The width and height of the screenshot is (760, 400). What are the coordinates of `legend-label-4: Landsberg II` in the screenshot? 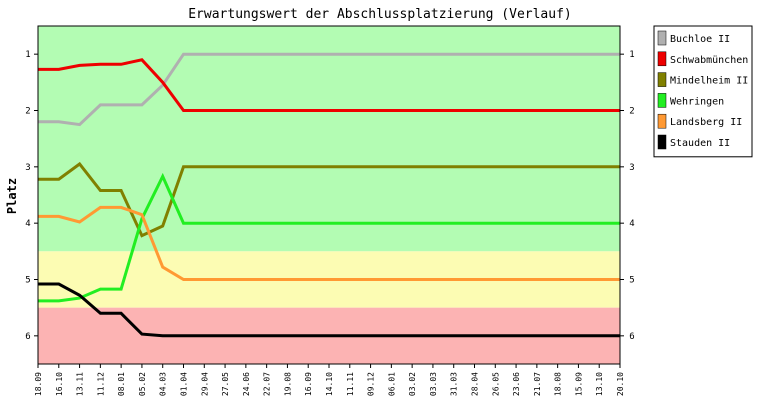 It's located at (706, 122).